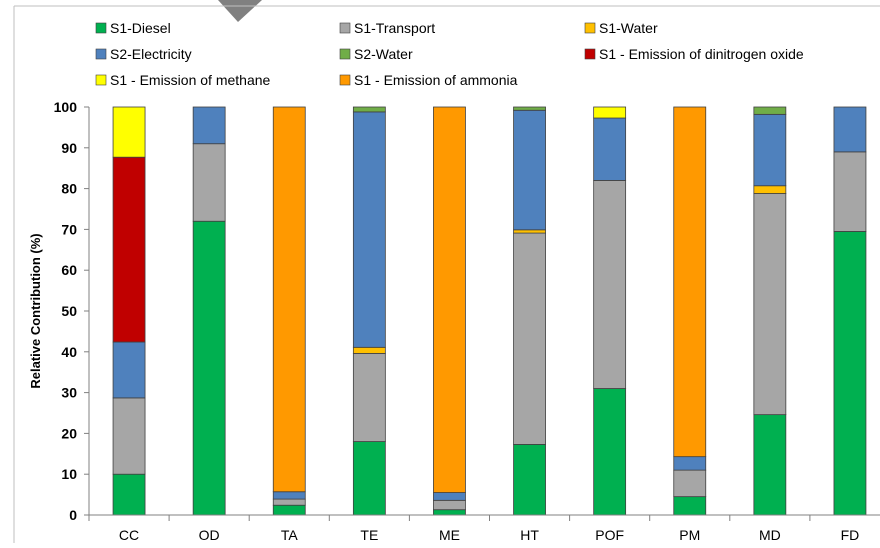 This screenshot has height=548, width=880. What do you see at coordinates (129, 535) in the screenshot?
I see `x-tick-label-cc: CC` at bounding box center [129, 535].